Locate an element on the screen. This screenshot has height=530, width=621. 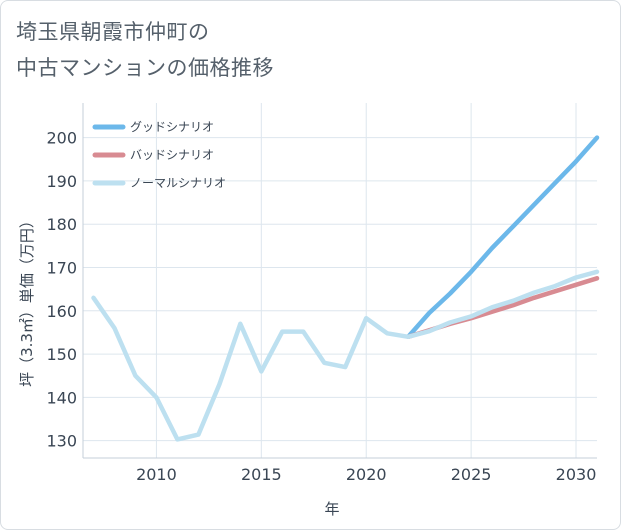
y-axis-title: 坪（3.3㎡）単価（万円） is located at coordinates (27, 300).